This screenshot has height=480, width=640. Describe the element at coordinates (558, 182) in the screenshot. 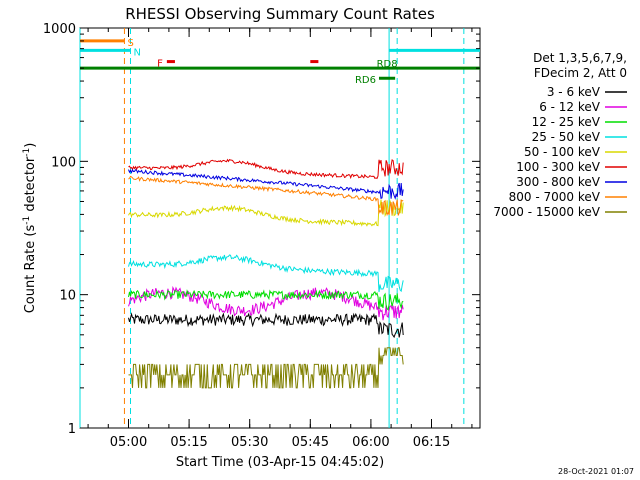

I see `legend-label: 300 - 800 keV` at that location.